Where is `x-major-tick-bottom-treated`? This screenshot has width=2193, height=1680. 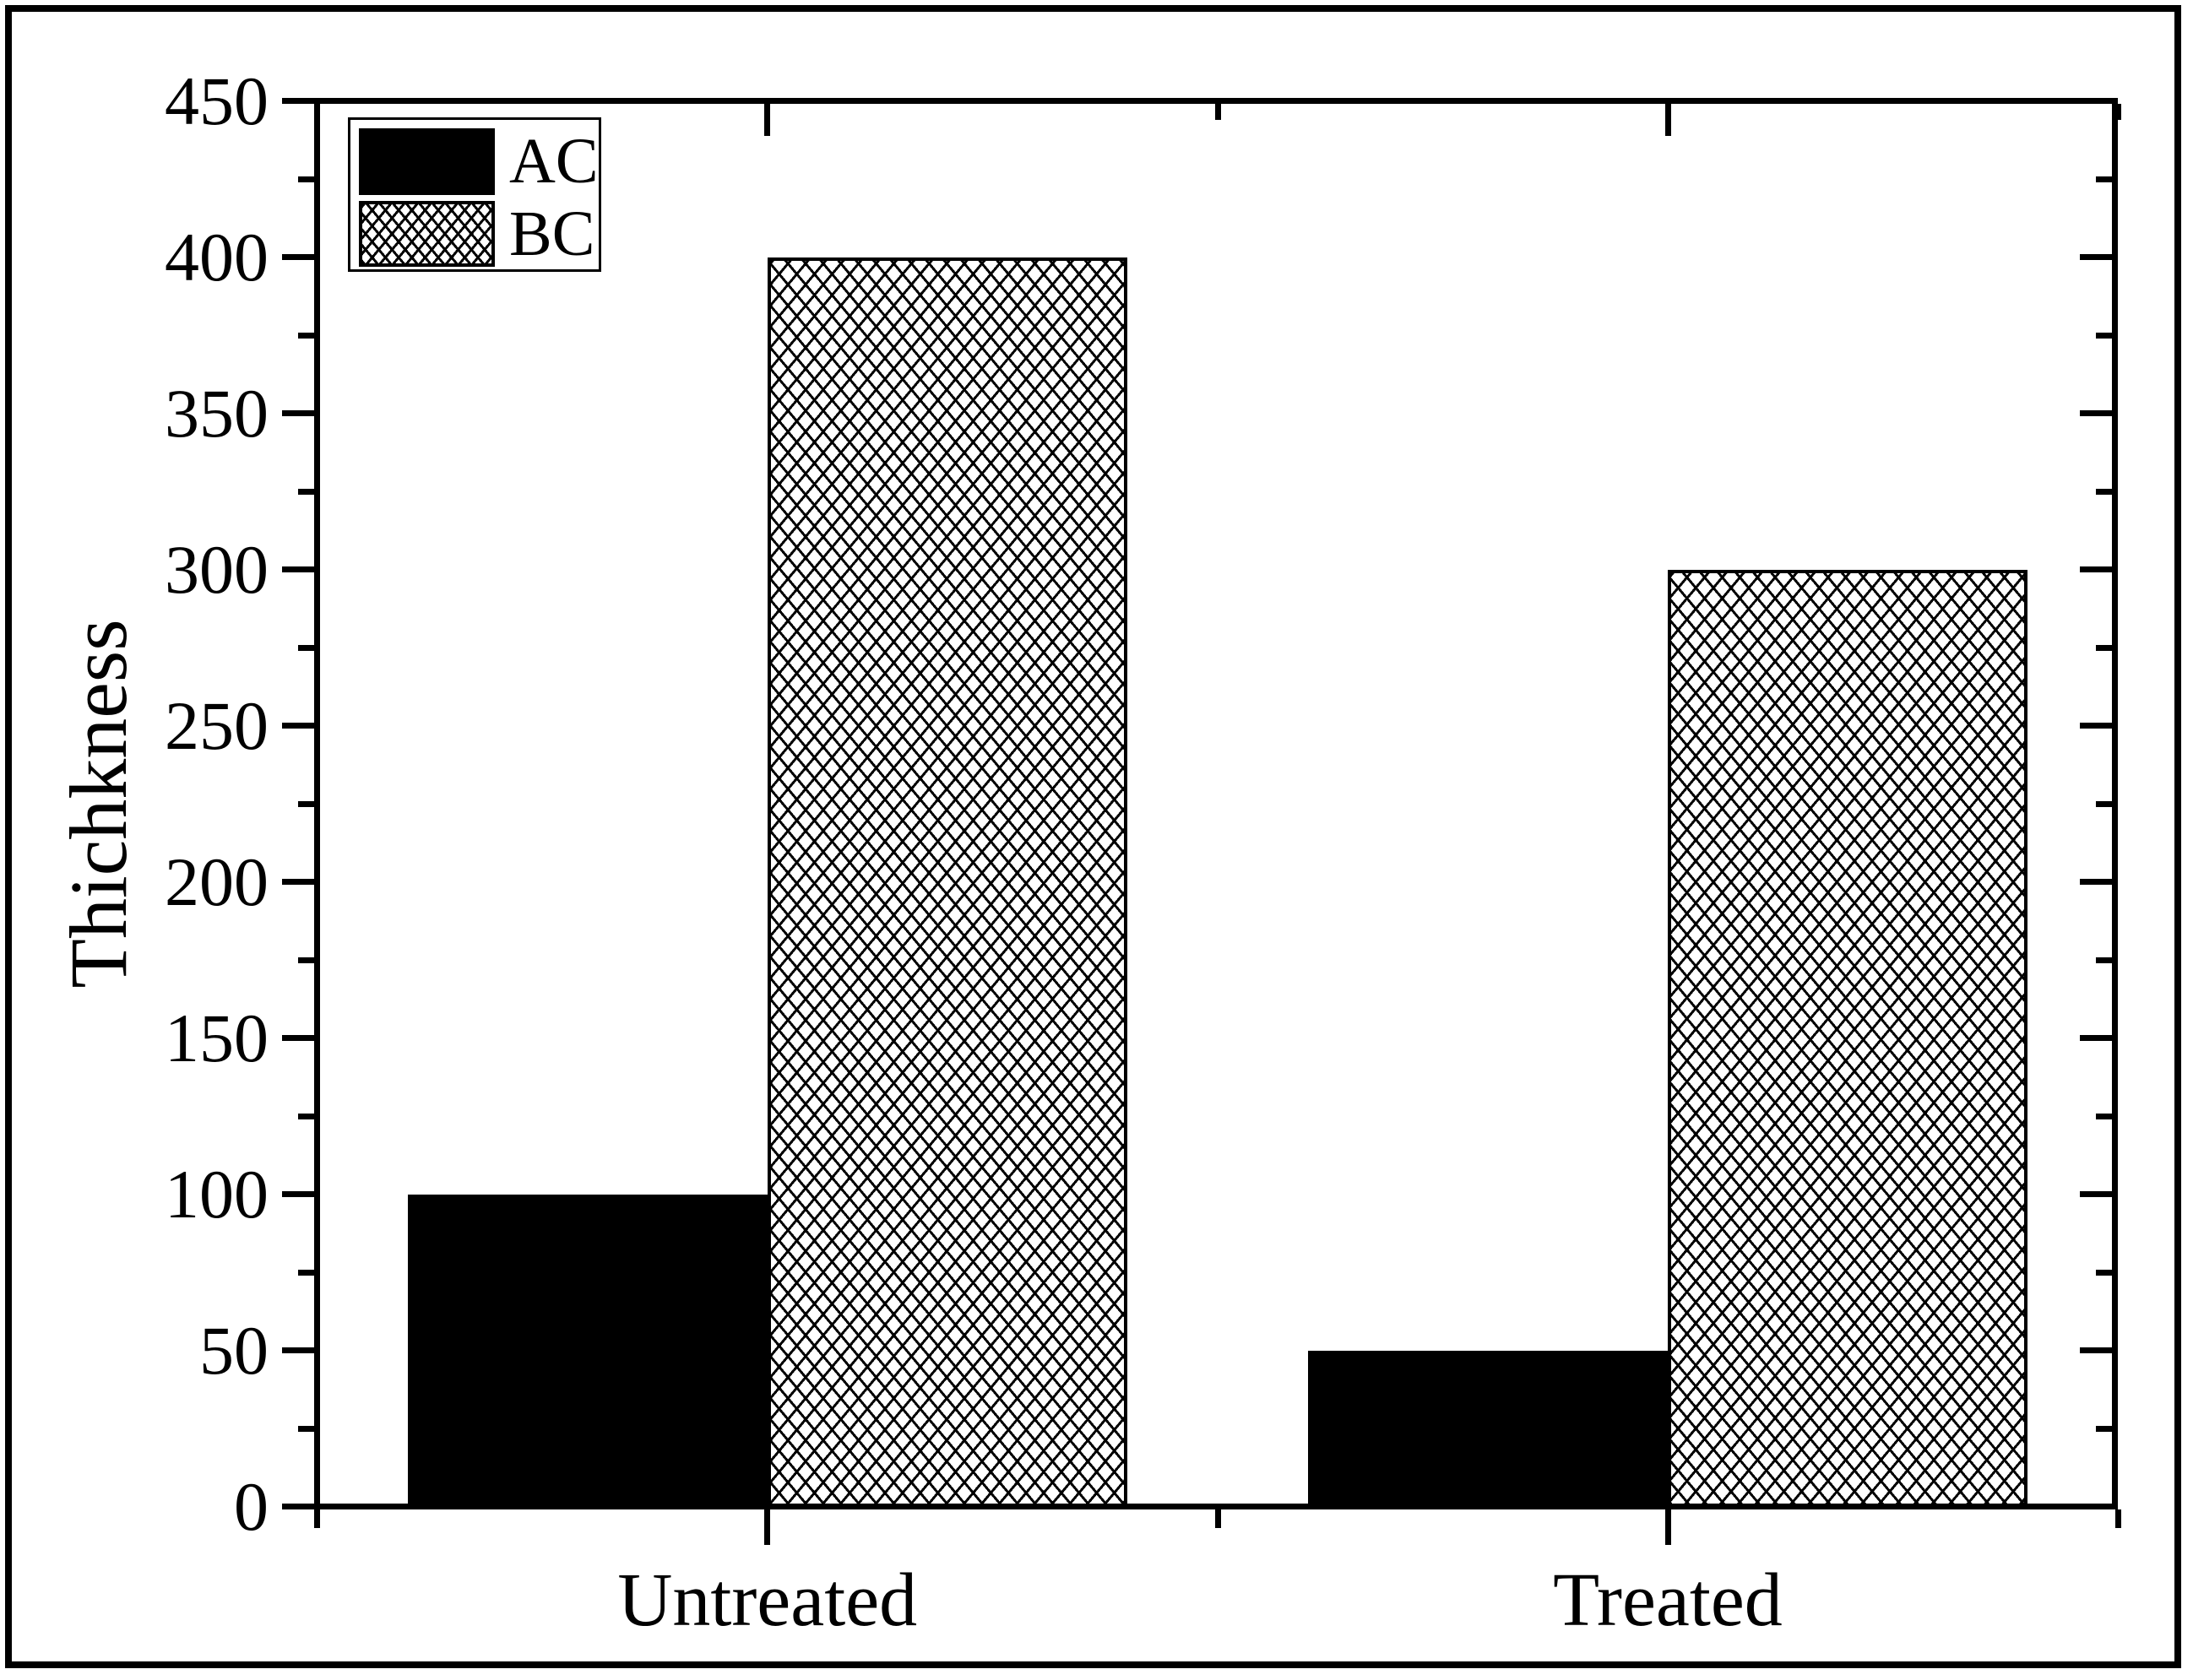
x-major-tick-bottom-treated is located at coordinates (1667, 1527).